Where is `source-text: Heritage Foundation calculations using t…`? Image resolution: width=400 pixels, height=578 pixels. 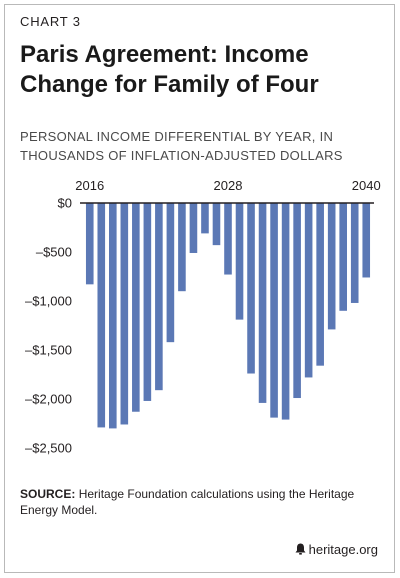 source-text: Heritage Foundation calculations using t… is located at coordinates (187, 502).